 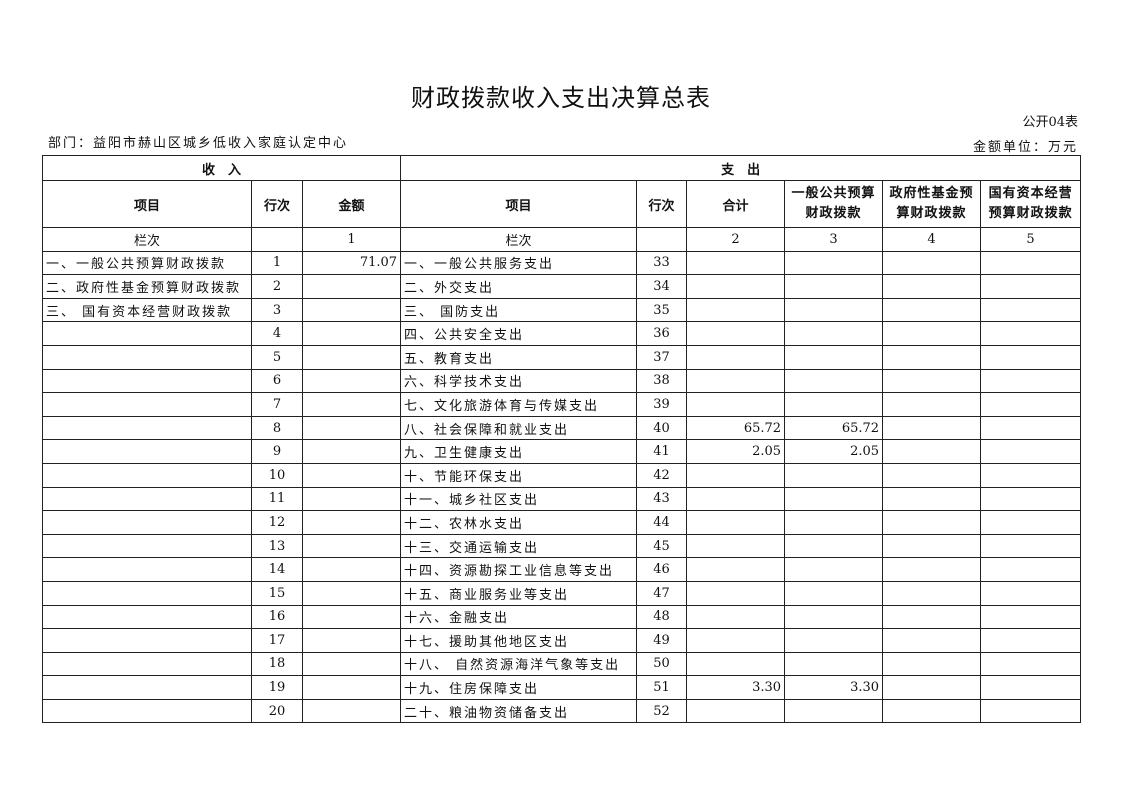 What do you see at coordinates (562, 593) in the screenshot?
I see `table-row: 15 十五、商业服务业等支出 47` at bounding box center [562, 593].